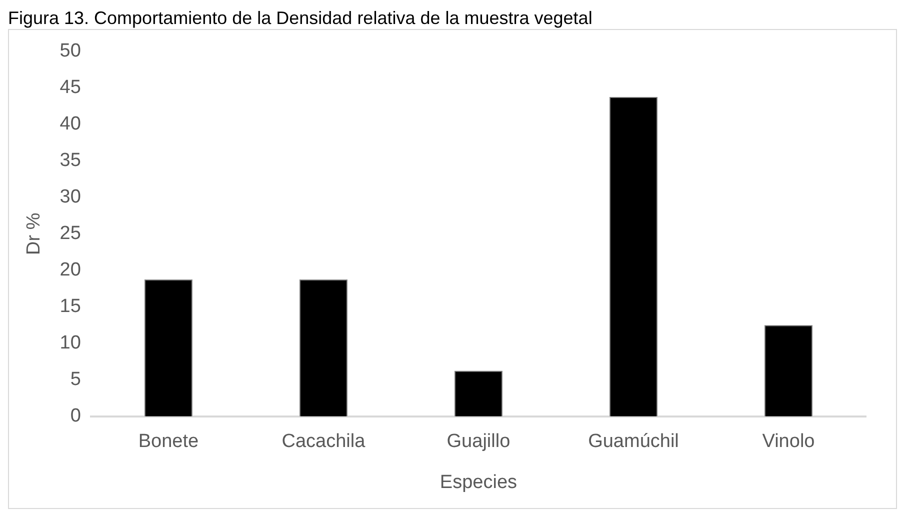  What do you see at coordinates (70, 197) in the screenshot?
I see `y-tick-label: 30` at bounding box center [70, 197].